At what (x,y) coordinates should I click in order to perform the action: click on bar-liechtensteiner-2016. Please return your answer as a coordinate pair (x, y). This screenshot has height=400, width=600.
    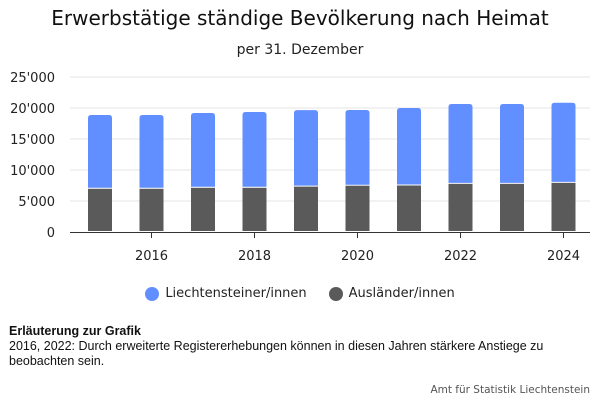
    Looking at the image, I should click on (151, 151).